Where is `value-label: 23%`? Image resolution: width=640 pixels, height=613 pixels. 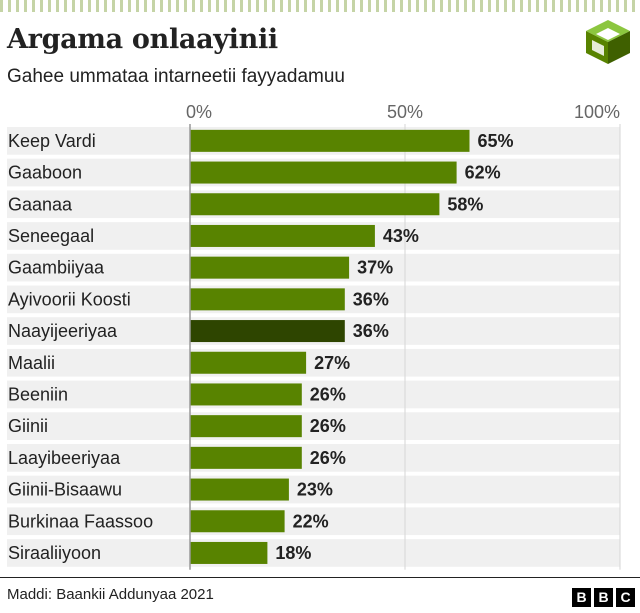 value-label: 23% is located at coordinates (315, 490).